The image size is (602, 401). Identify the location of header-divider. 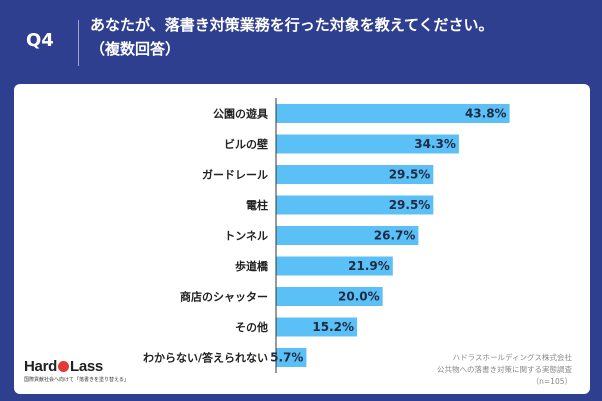
(78, 43).